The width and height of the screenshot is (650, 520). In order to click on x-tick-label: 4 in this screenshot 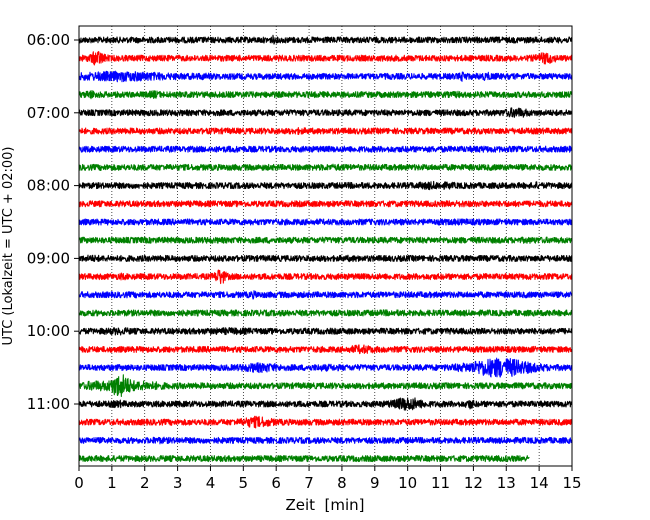, I will do `click(211, 483)`.